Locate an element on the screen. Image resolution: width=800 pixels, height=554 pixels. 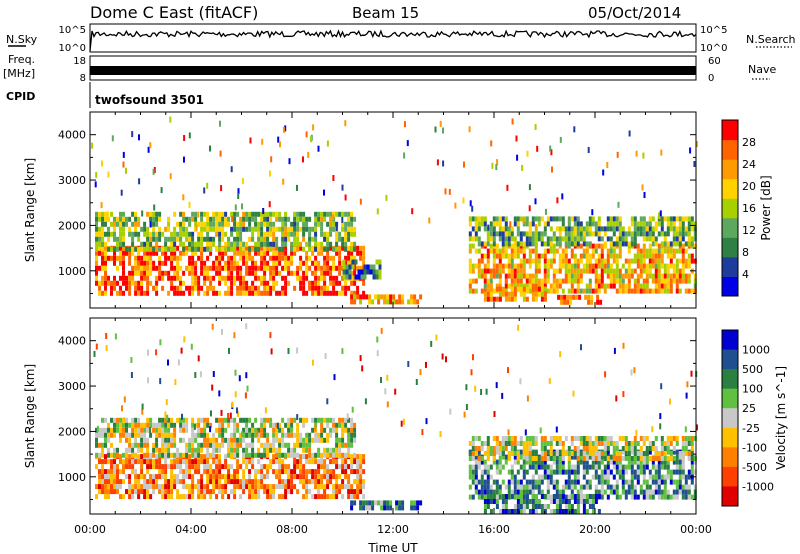
freq-unit: [MHz] is located at coordinates (19, 73).